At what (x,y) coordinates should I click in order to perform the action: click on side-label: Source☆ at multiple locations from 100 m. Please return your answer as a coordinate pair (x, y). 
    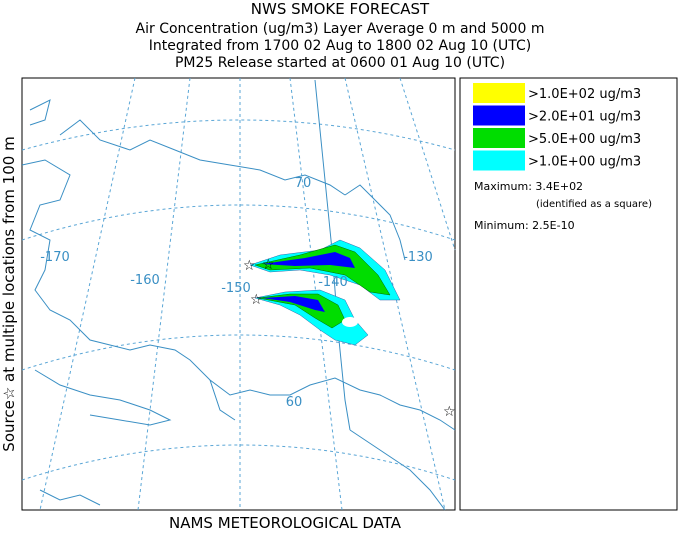
    Looking at the image, I should click on (9, 293).